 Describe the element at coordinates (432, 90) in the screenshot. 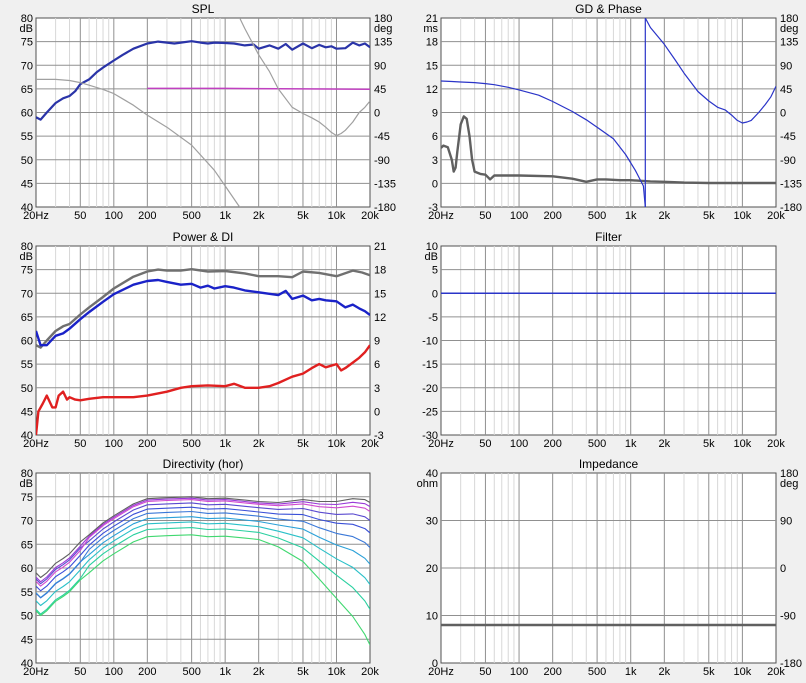

I see `y-tick-label: 12` at that location.